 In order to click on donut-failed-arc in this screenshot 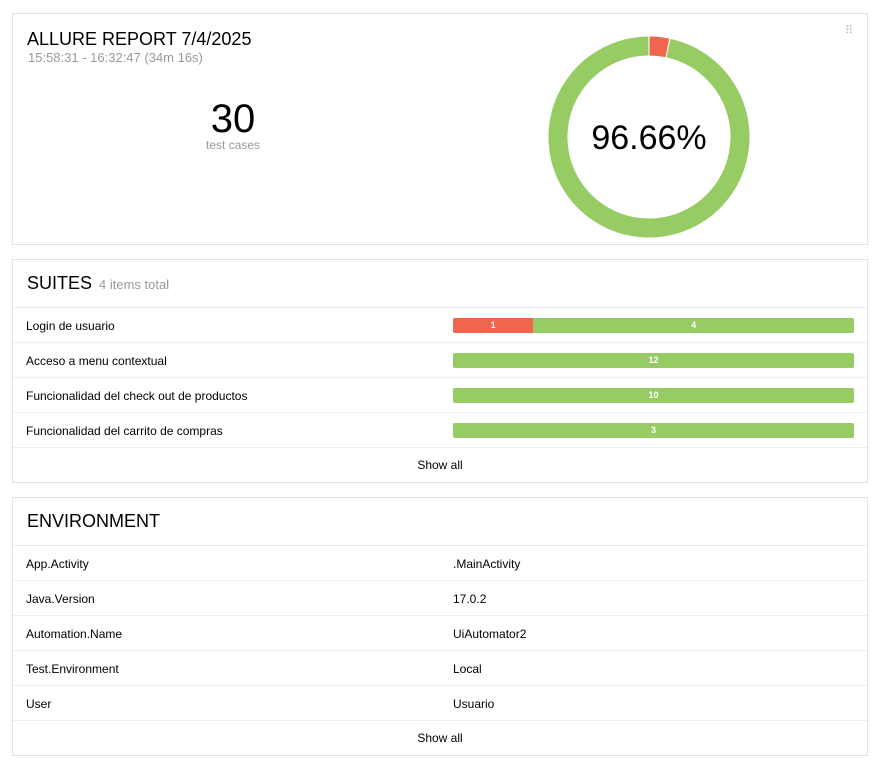, I will do `click(659, 47)`.